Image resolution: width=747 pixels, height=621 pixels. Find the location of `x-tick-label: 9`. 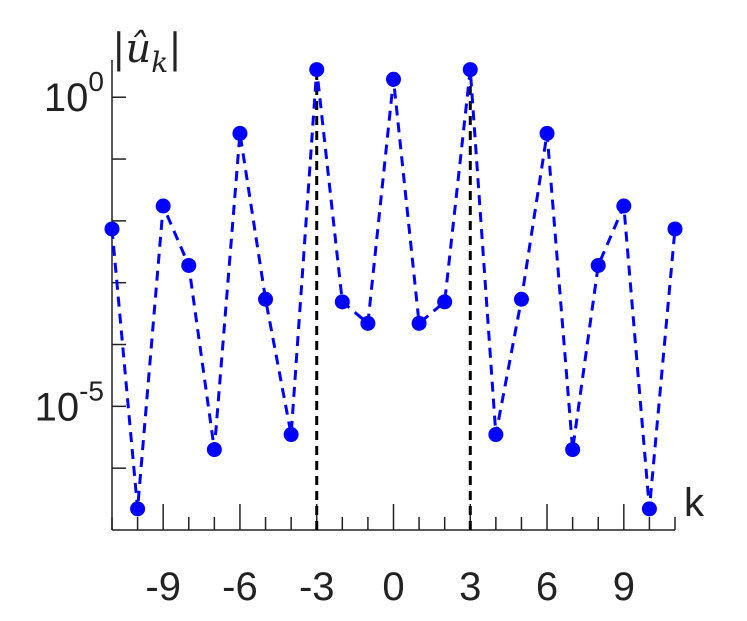

x-tick-label: 9 is located at coordinates (624, 587).